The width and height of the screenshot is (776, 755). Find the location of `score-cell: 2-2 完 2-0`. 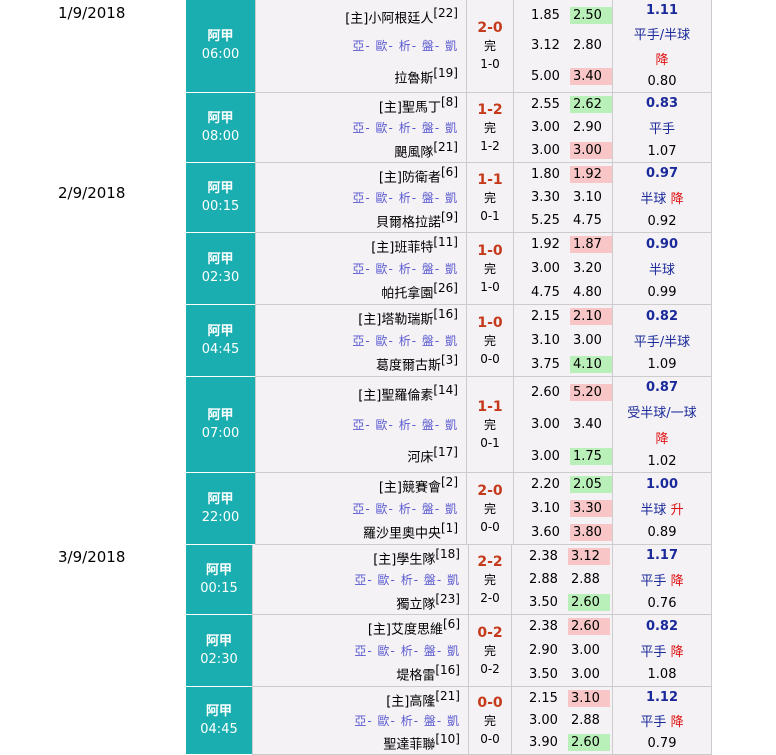

score-cell: 2-2 完 2-0 is located at coordinates (489, 580).